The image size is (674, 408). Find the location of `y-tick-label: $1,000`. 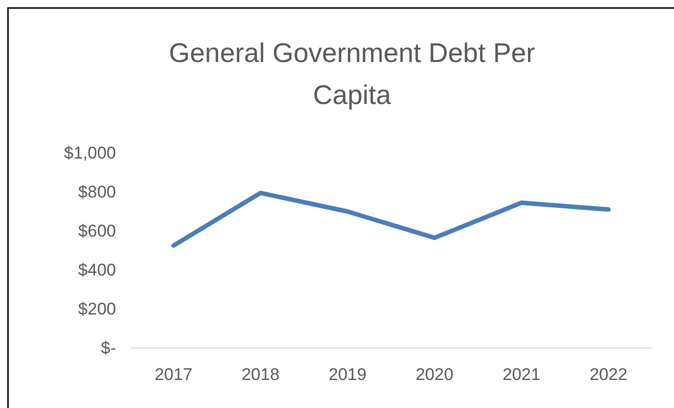

y-tick-label: $1,000 is located at coordinates (90, 152).